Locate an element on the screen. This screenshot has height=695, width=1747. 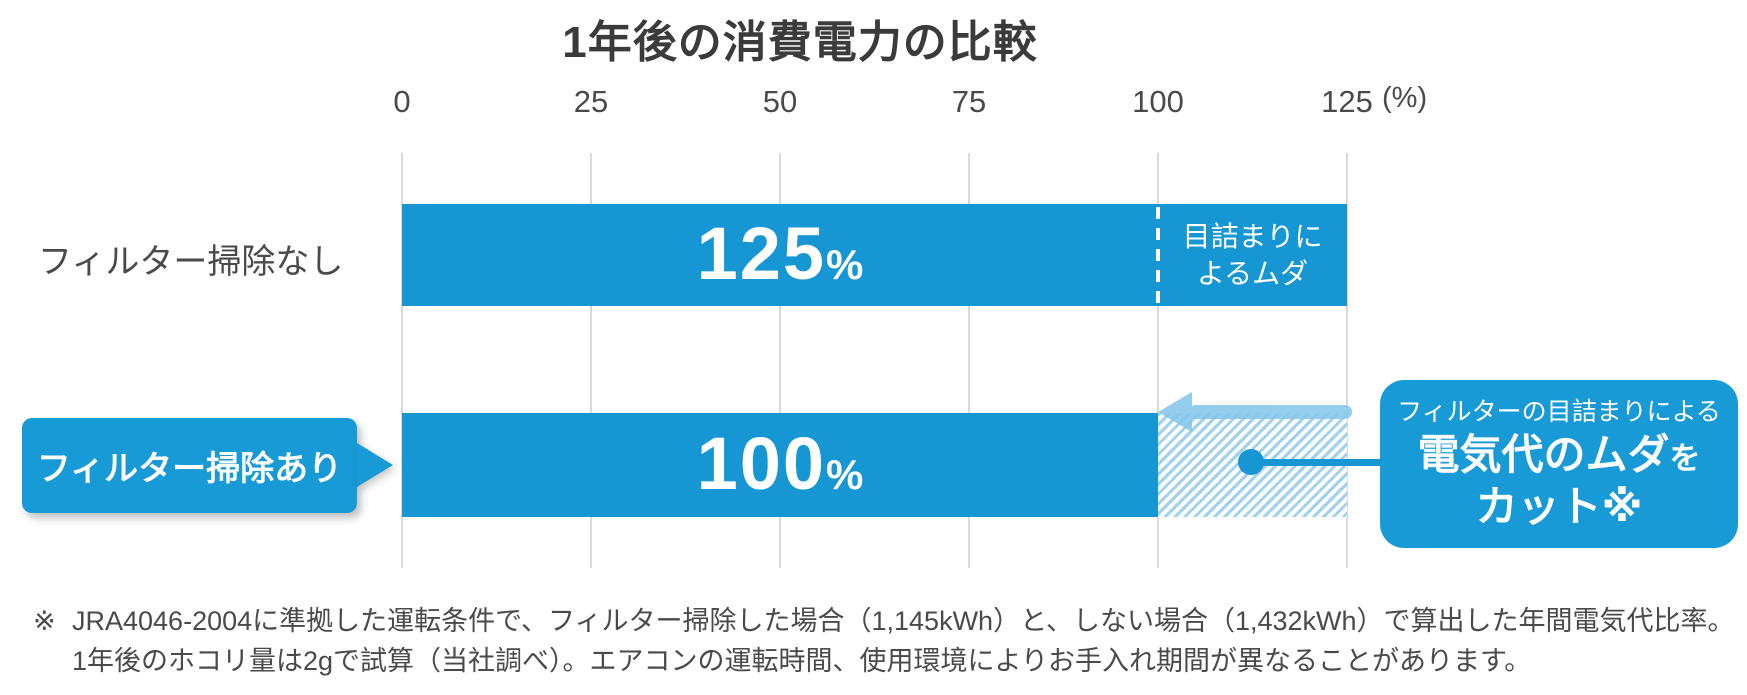
footnote-marker: ※ is located at coordinates (44, 621).